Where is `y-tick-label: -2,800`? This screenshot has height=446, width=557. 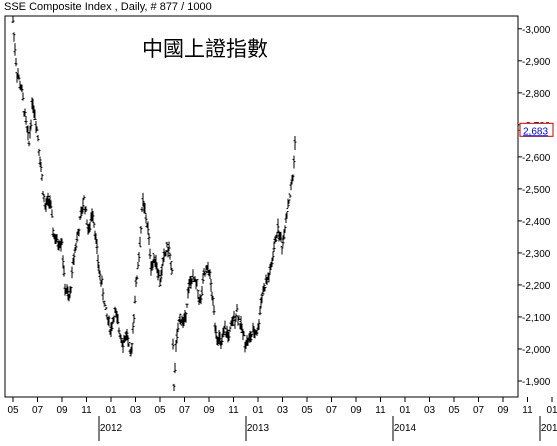
y-tick-label: -2,800 is located at coordinates (536, 94).